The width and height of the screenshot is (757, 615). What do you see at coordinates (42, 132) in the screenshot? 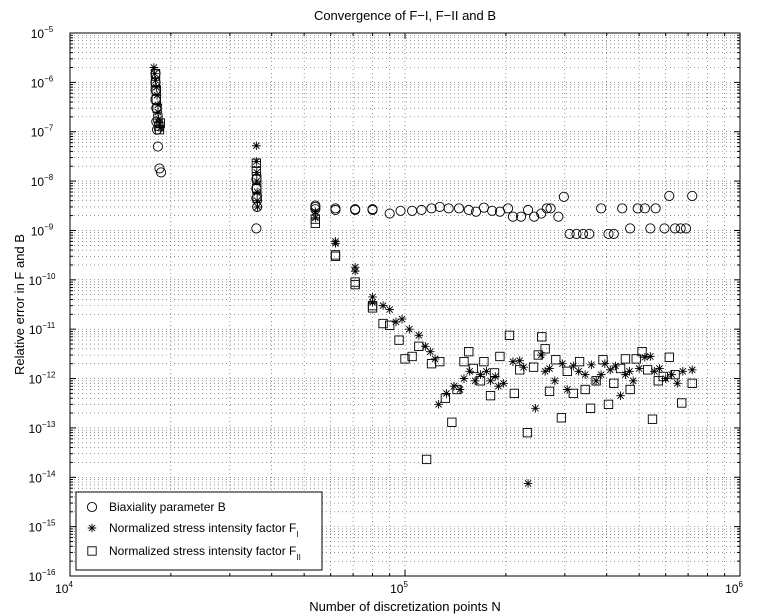
I see `y-tick-label: 10⁻⁷` at bounding box center [42, 132].